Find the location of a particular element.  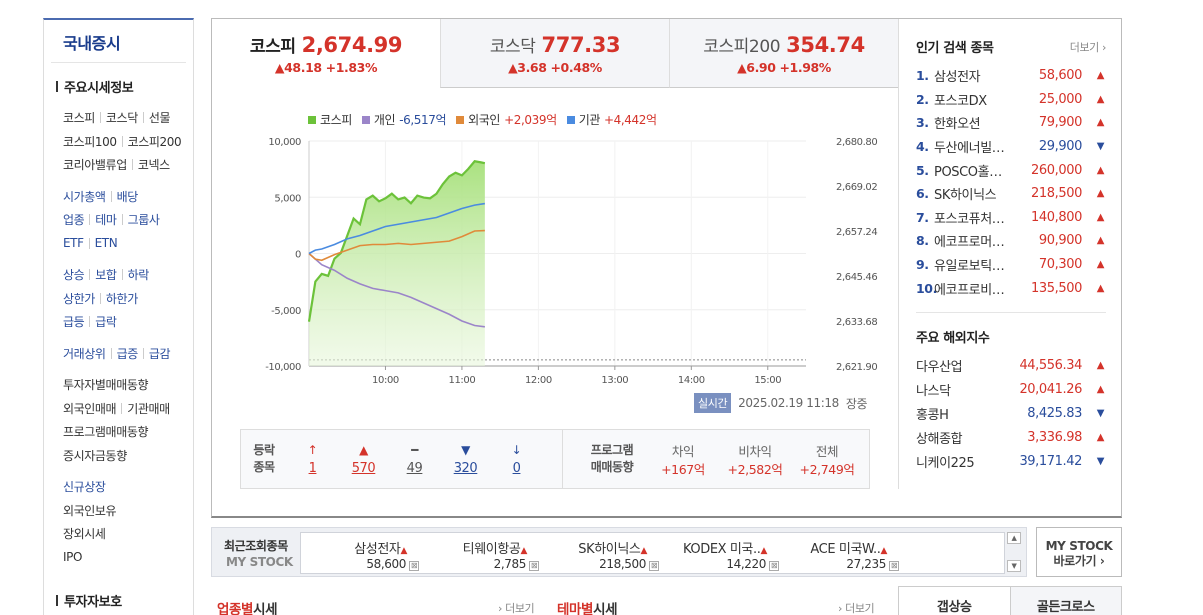

popular-item: 6. SK하이닉스 218,500 ▲ is located at coordinates (1011, 194).